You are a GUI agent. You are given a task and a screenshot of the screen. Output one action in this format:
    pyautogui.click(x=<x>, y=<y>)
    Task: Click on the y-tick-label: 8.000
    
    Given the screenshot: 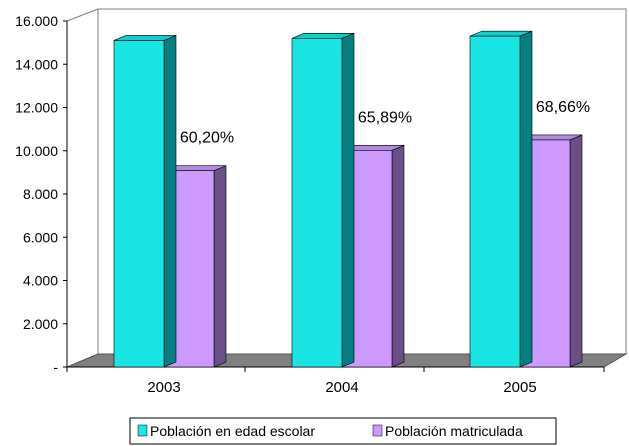 What is the action you would take?
    pyautogui.click(x=40, y=194)
    